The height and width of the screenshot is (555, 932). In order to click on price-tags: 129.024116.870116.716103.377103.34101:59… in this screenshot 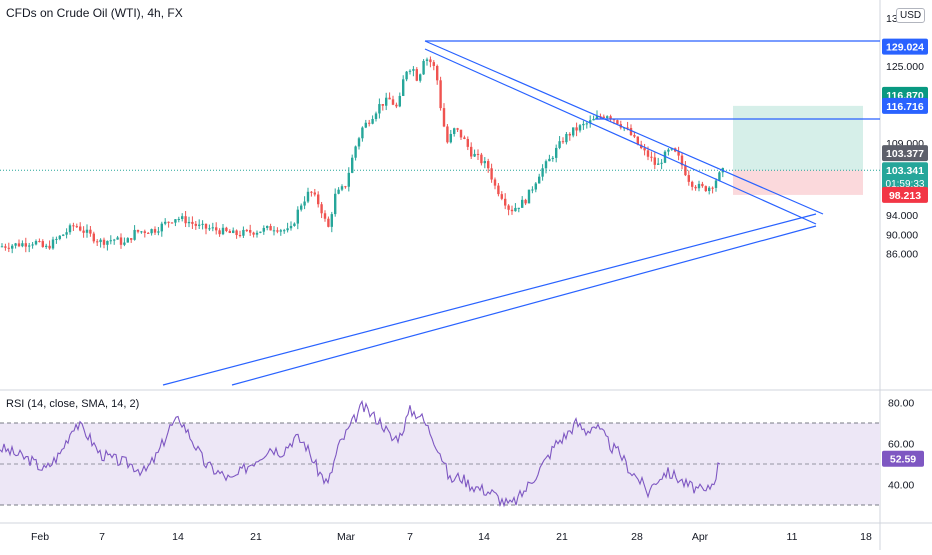, I will do `click(905, 252)`.